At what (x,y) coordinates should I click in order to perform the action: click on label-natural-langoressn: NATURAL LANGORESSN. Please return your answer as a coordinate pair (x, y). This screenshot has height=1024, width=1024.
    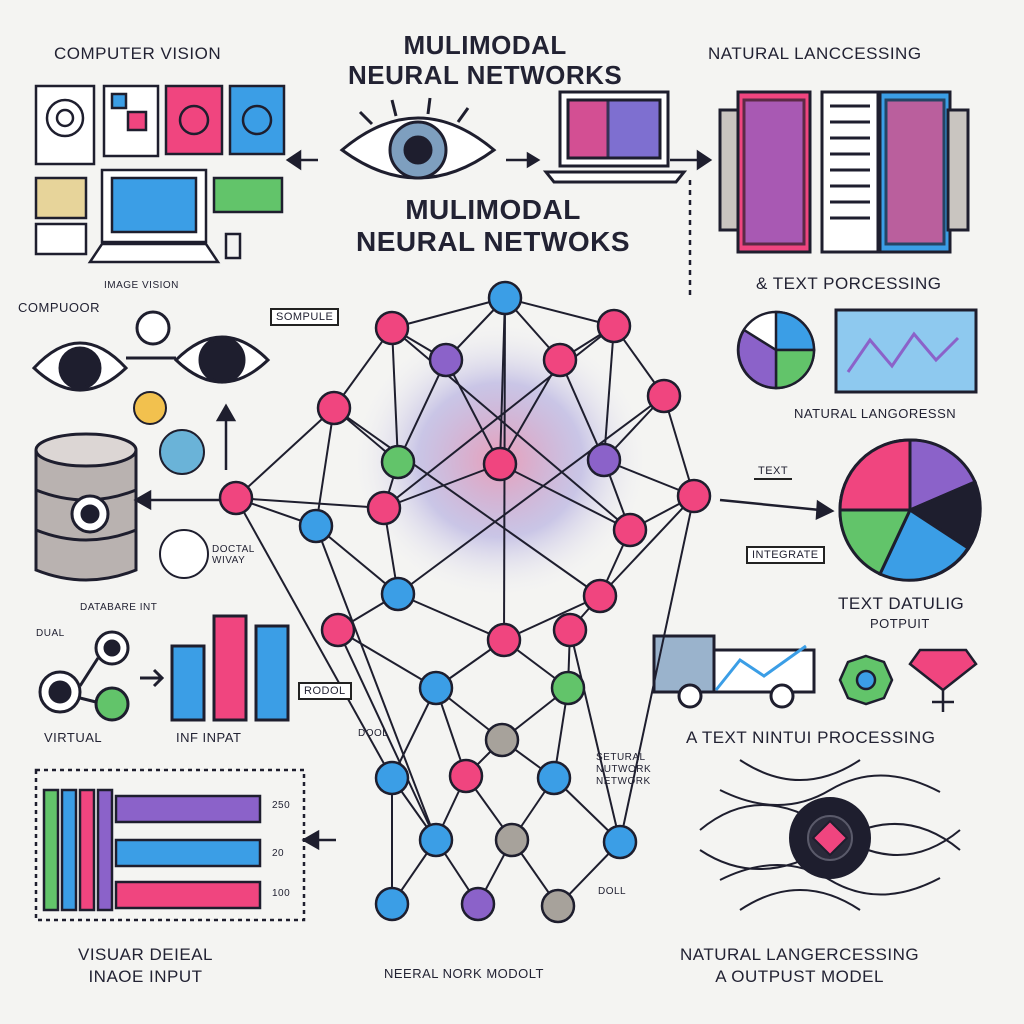
    Looking at the image, I should click on (875, 413).